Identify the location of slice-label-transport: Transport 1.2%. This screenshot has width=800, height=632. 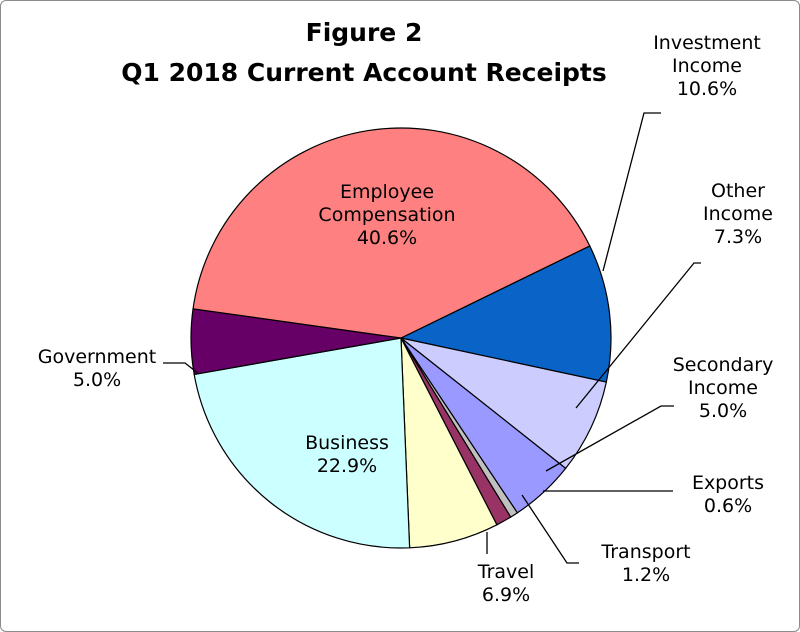
(645, 563).